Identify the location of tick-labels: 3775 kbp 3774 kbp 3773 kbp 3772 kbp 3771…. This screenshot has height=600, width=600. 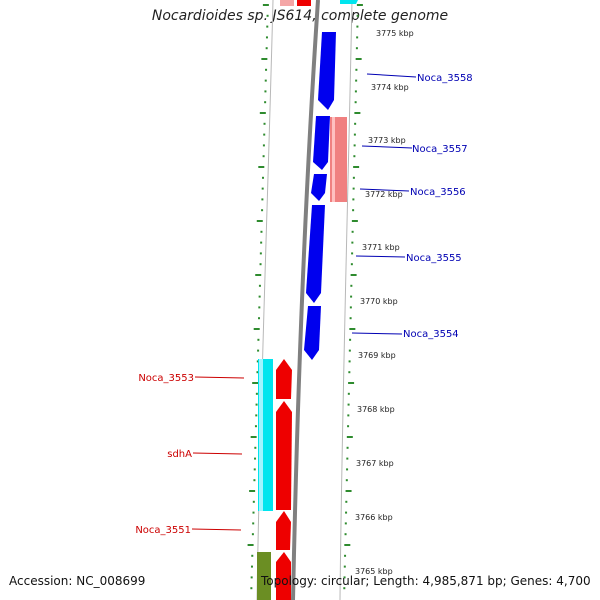
(384, 302).